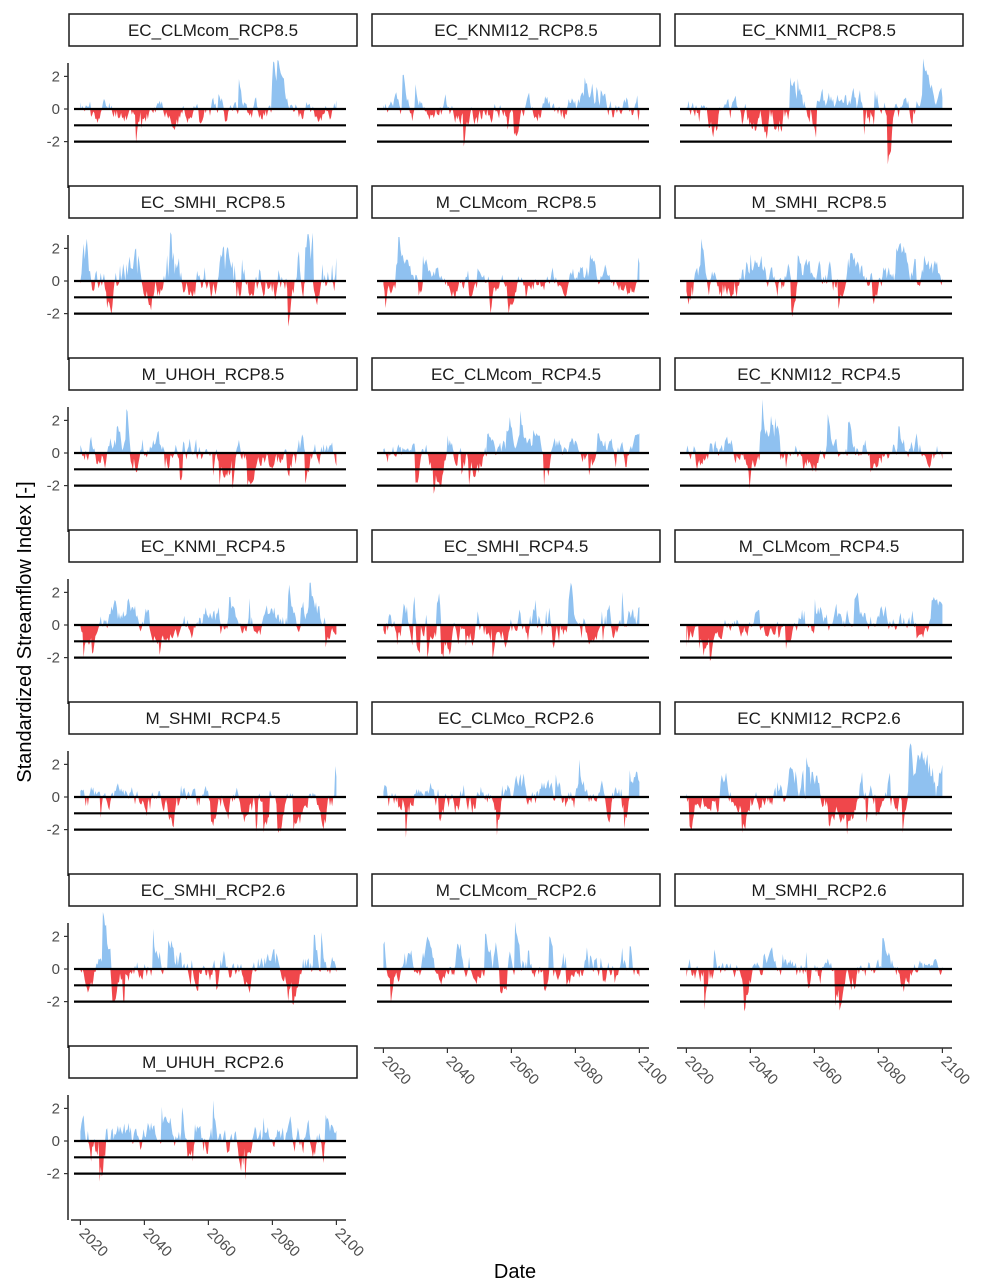 This screenshot has width=985, height=1282. I want to click on panel-title: M_CLMcom_RCP2.6, so click(516, 890).